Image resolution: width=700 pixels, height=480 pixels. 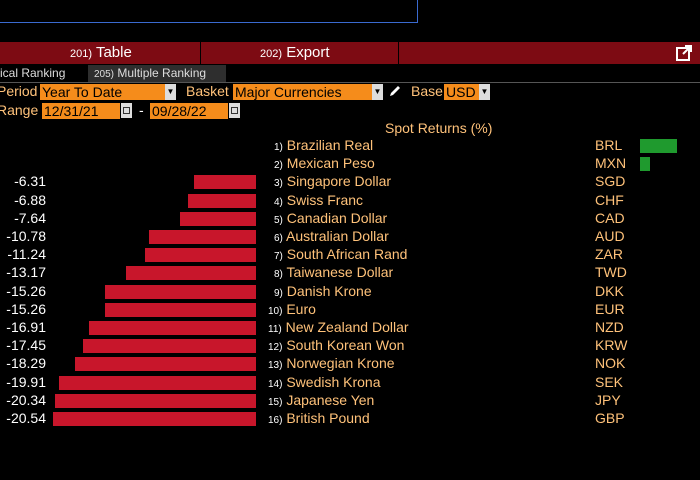 I want to click on category-label: 5) Canadian Dollar, so click(x=330, y=218).